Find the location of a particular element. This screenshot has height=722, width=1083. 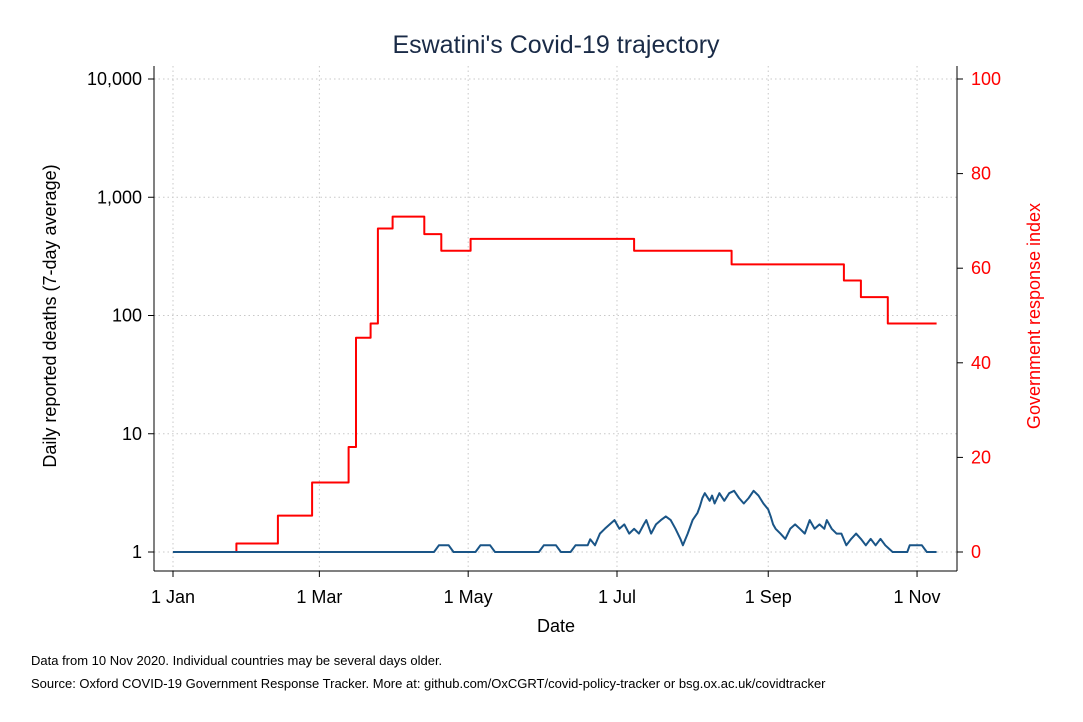

y-right-tick-label: 80 is located at coordinates (981, 174).